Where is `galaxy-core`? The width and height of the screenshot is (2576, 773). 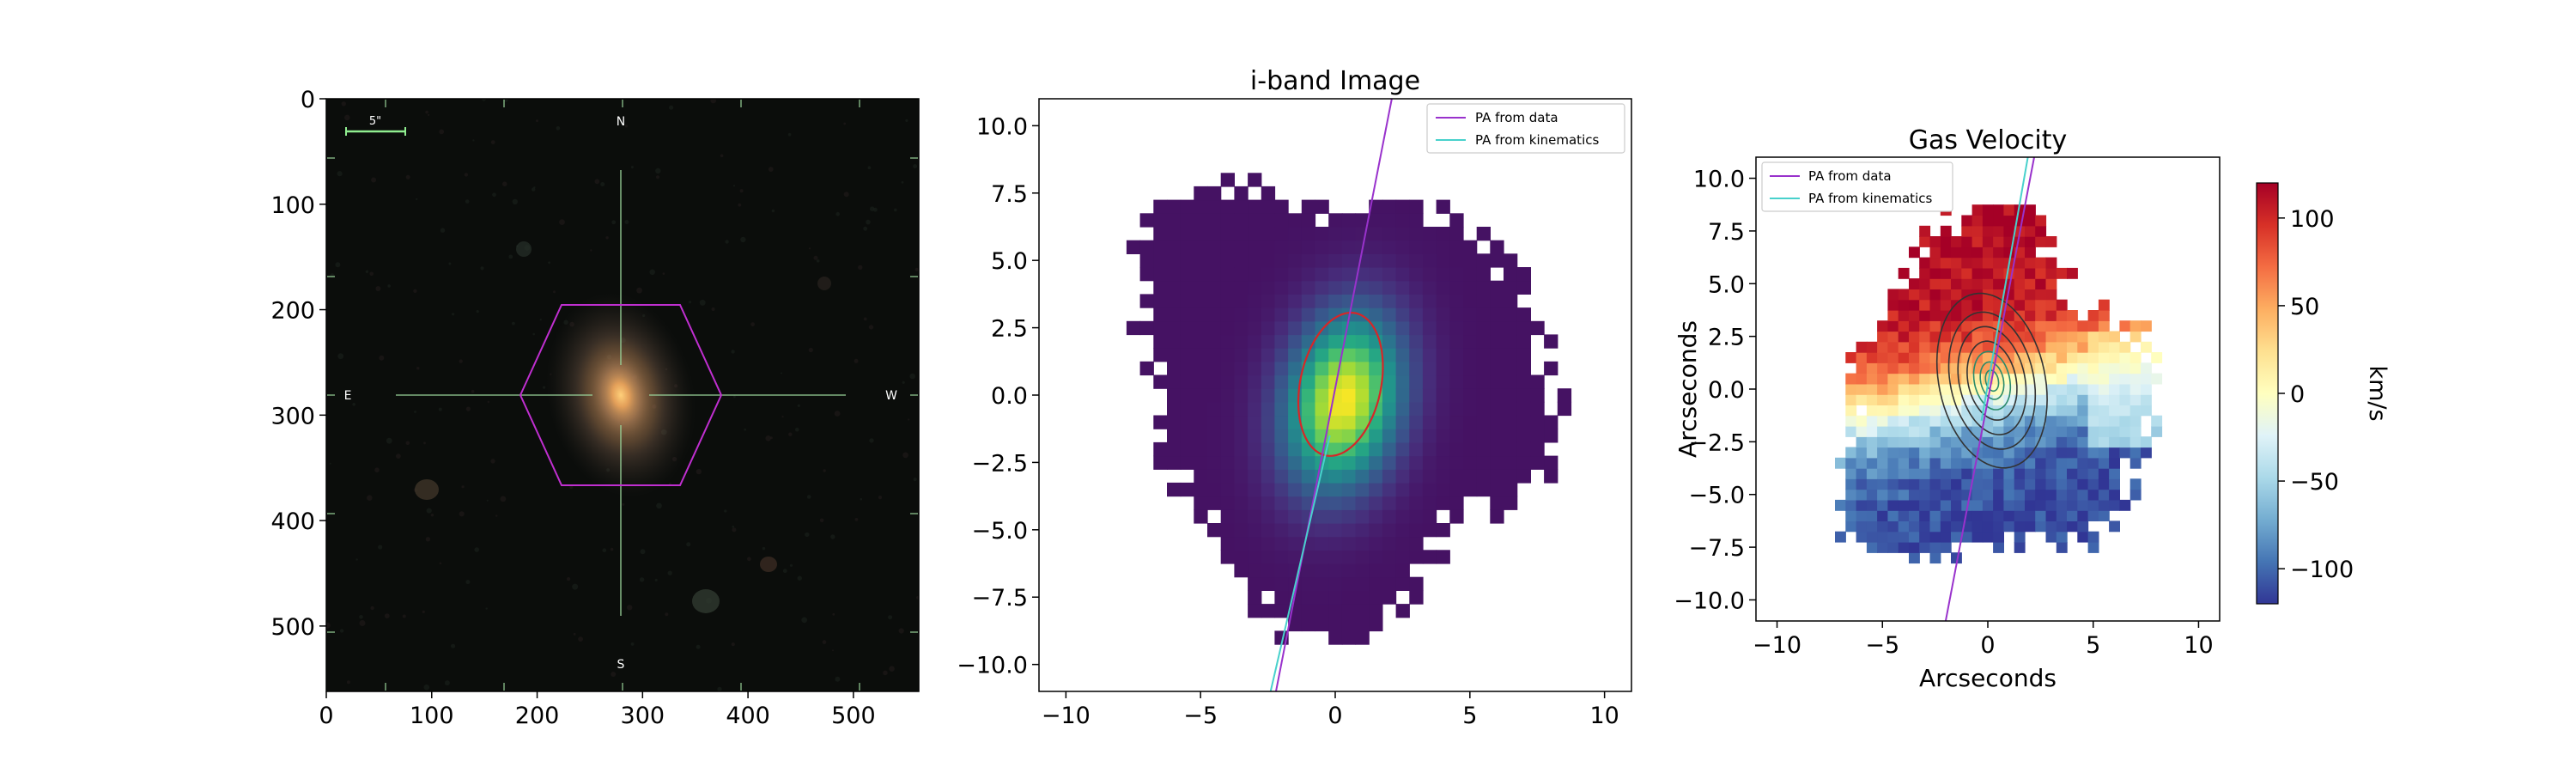
galaxy-core is located at coordinates (620, 395).